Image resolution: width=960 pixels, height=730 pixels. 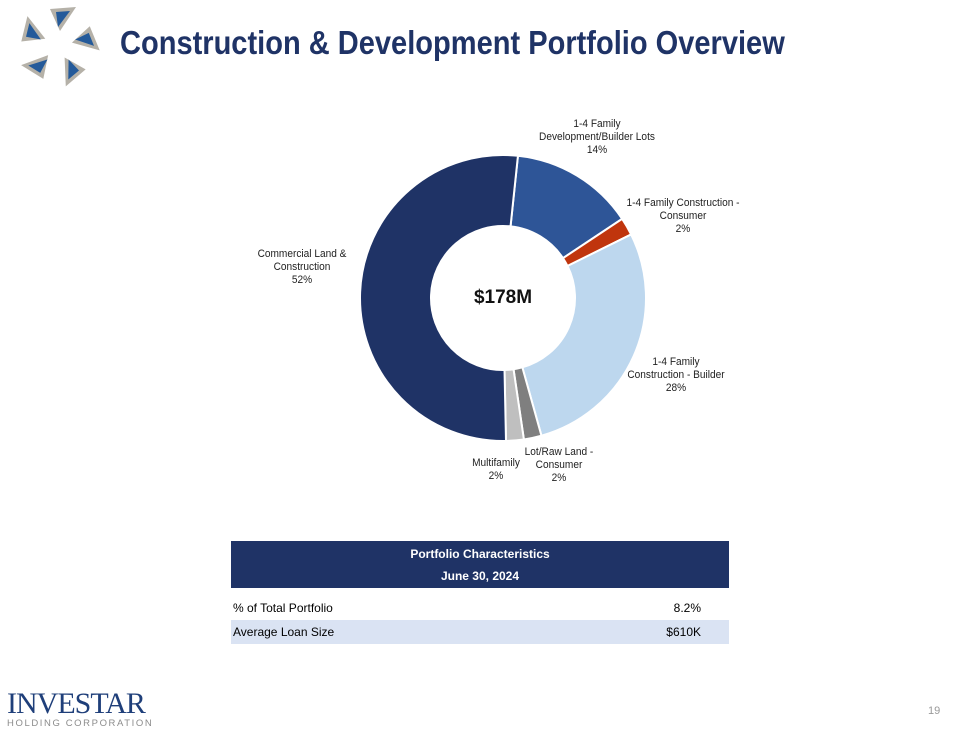 What do you see at coordinates (480, 576) in the screenshot?
I see `header-date: June 30, 2024` at bounding box center [480, 576].